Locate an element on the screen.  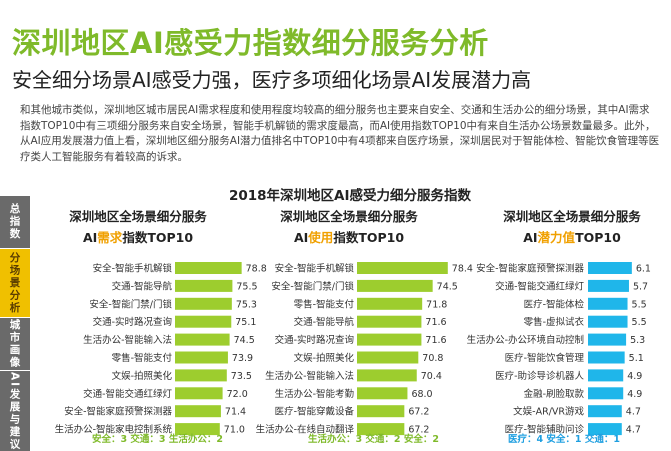
chart-3-category-label: 医疗-智能辅助问诊 is located at coordinates (545, 430).